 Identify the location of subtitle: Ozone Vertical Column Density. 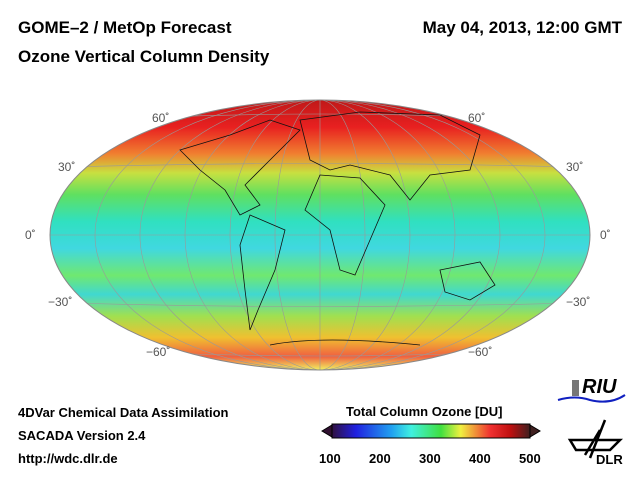
(144, 56).